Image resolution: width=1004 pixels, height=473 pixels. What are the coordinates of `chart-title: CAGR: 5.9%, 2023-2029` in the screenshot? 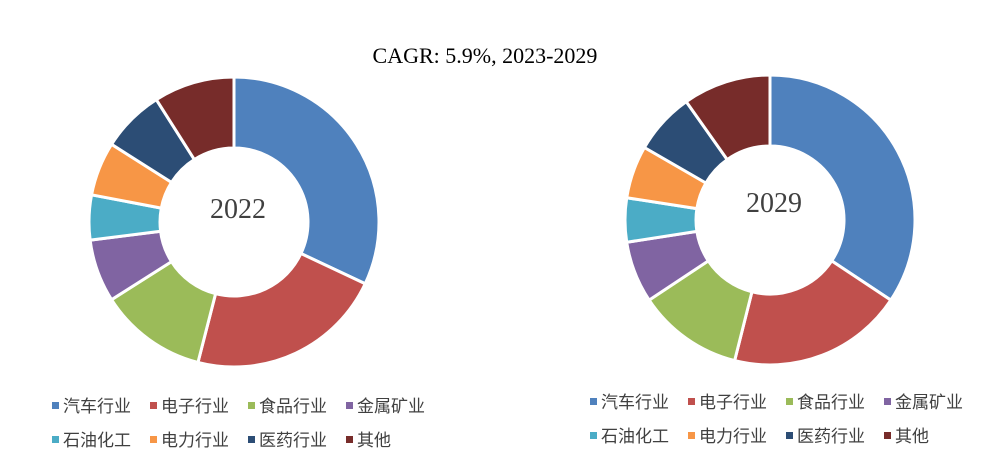 It's located at (485, 55).